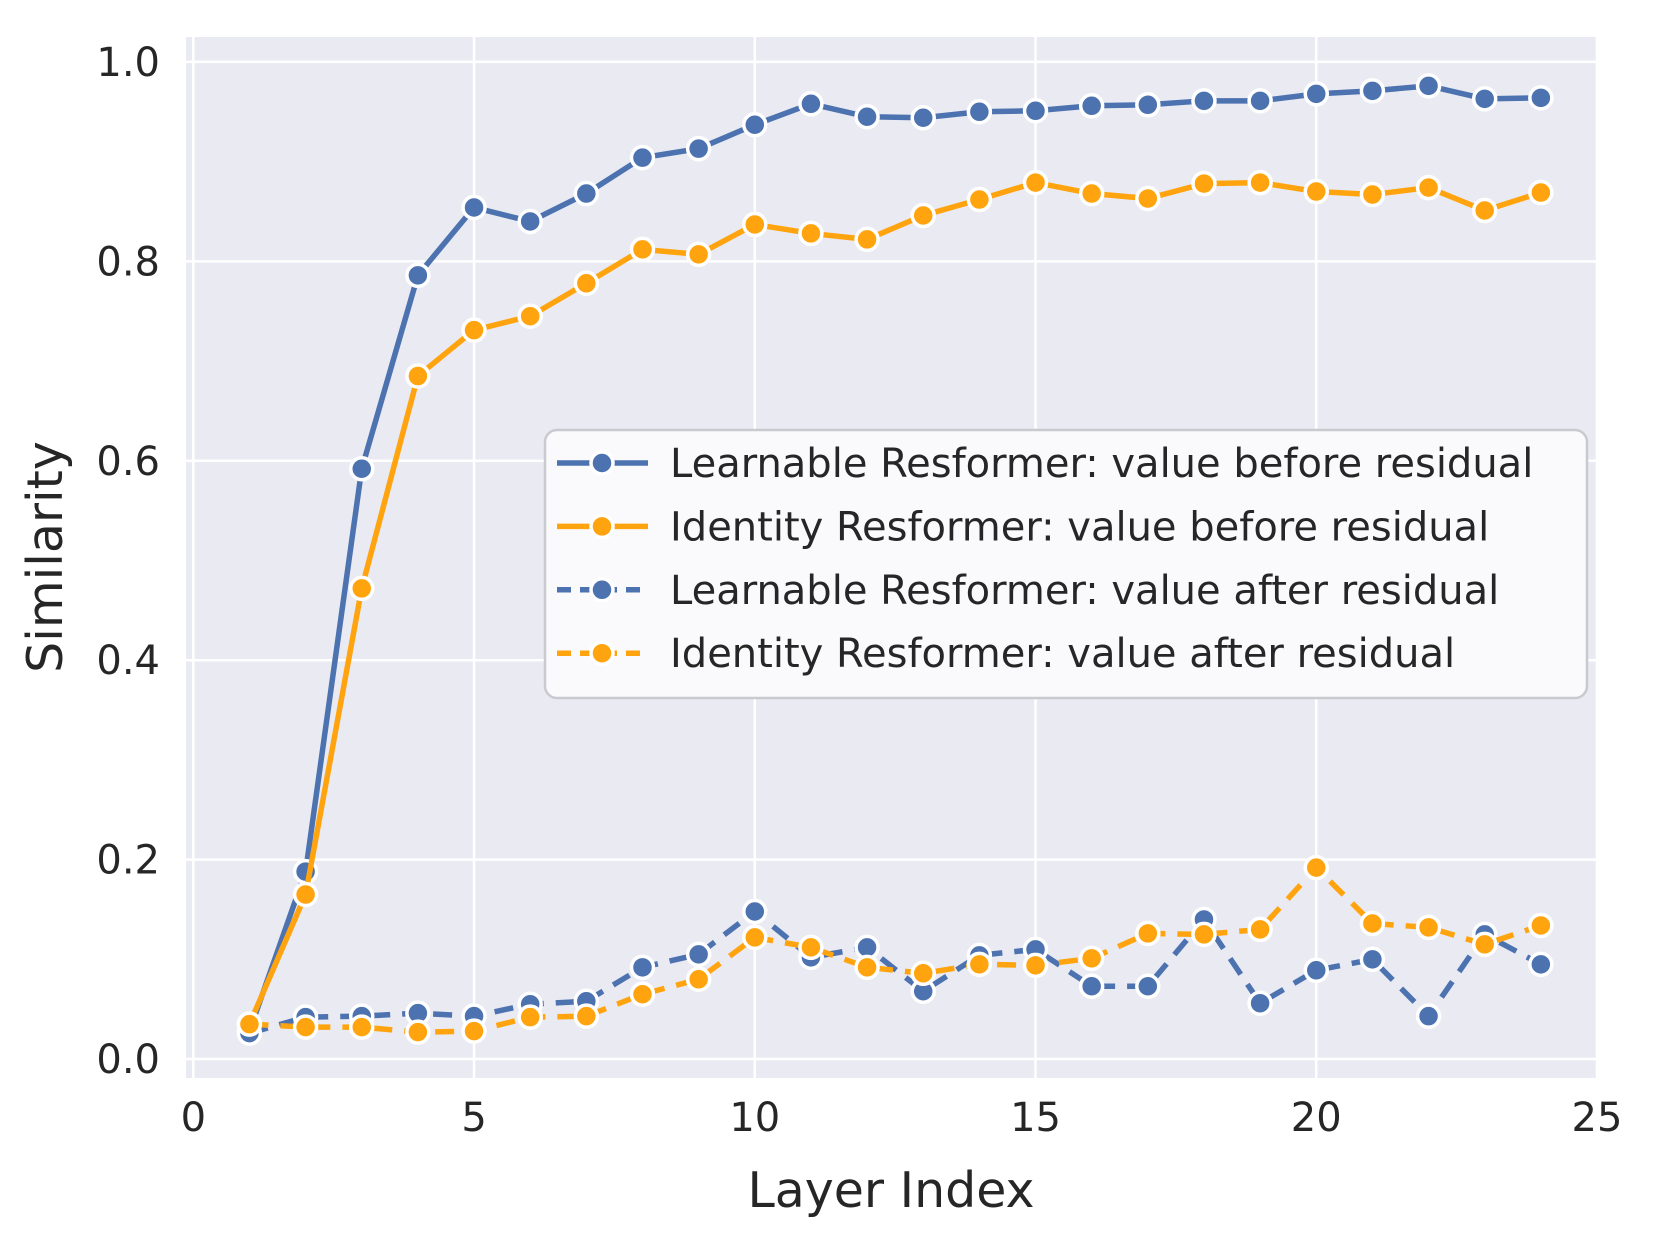 The width and height of the screenshot is (1660, 1245). What do you see at coordinates (1006, 654) in the screenshot?
I see `legend-row-identity-resformer-value-after-residual: Identity Resformer: value after residual` at bounding box center [1006, 654].